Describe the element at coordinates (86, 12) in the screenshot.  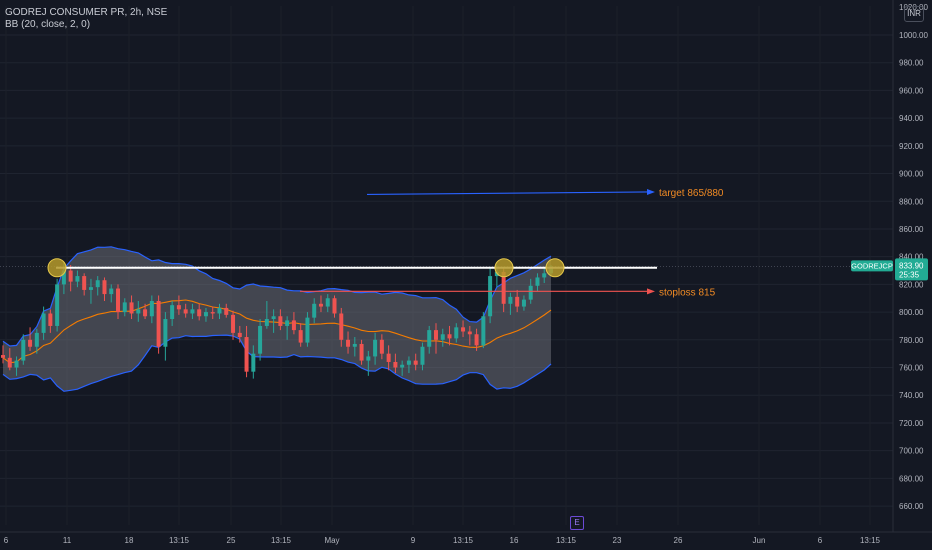
I see `symbol-legend: GODREJ CONSUMER PR, 2h, NSE` at that location.